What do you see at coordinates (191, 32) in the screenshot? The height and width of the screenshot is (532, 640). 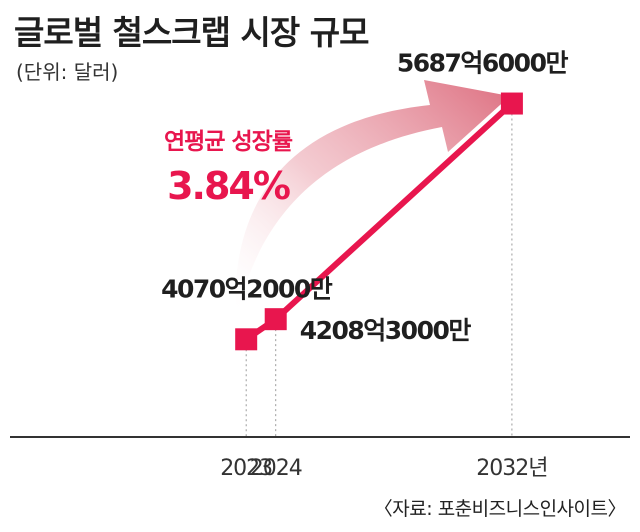 I see `page-title: 글로벌 철스크랩 시장 규모` at bounding box center [191, 32].